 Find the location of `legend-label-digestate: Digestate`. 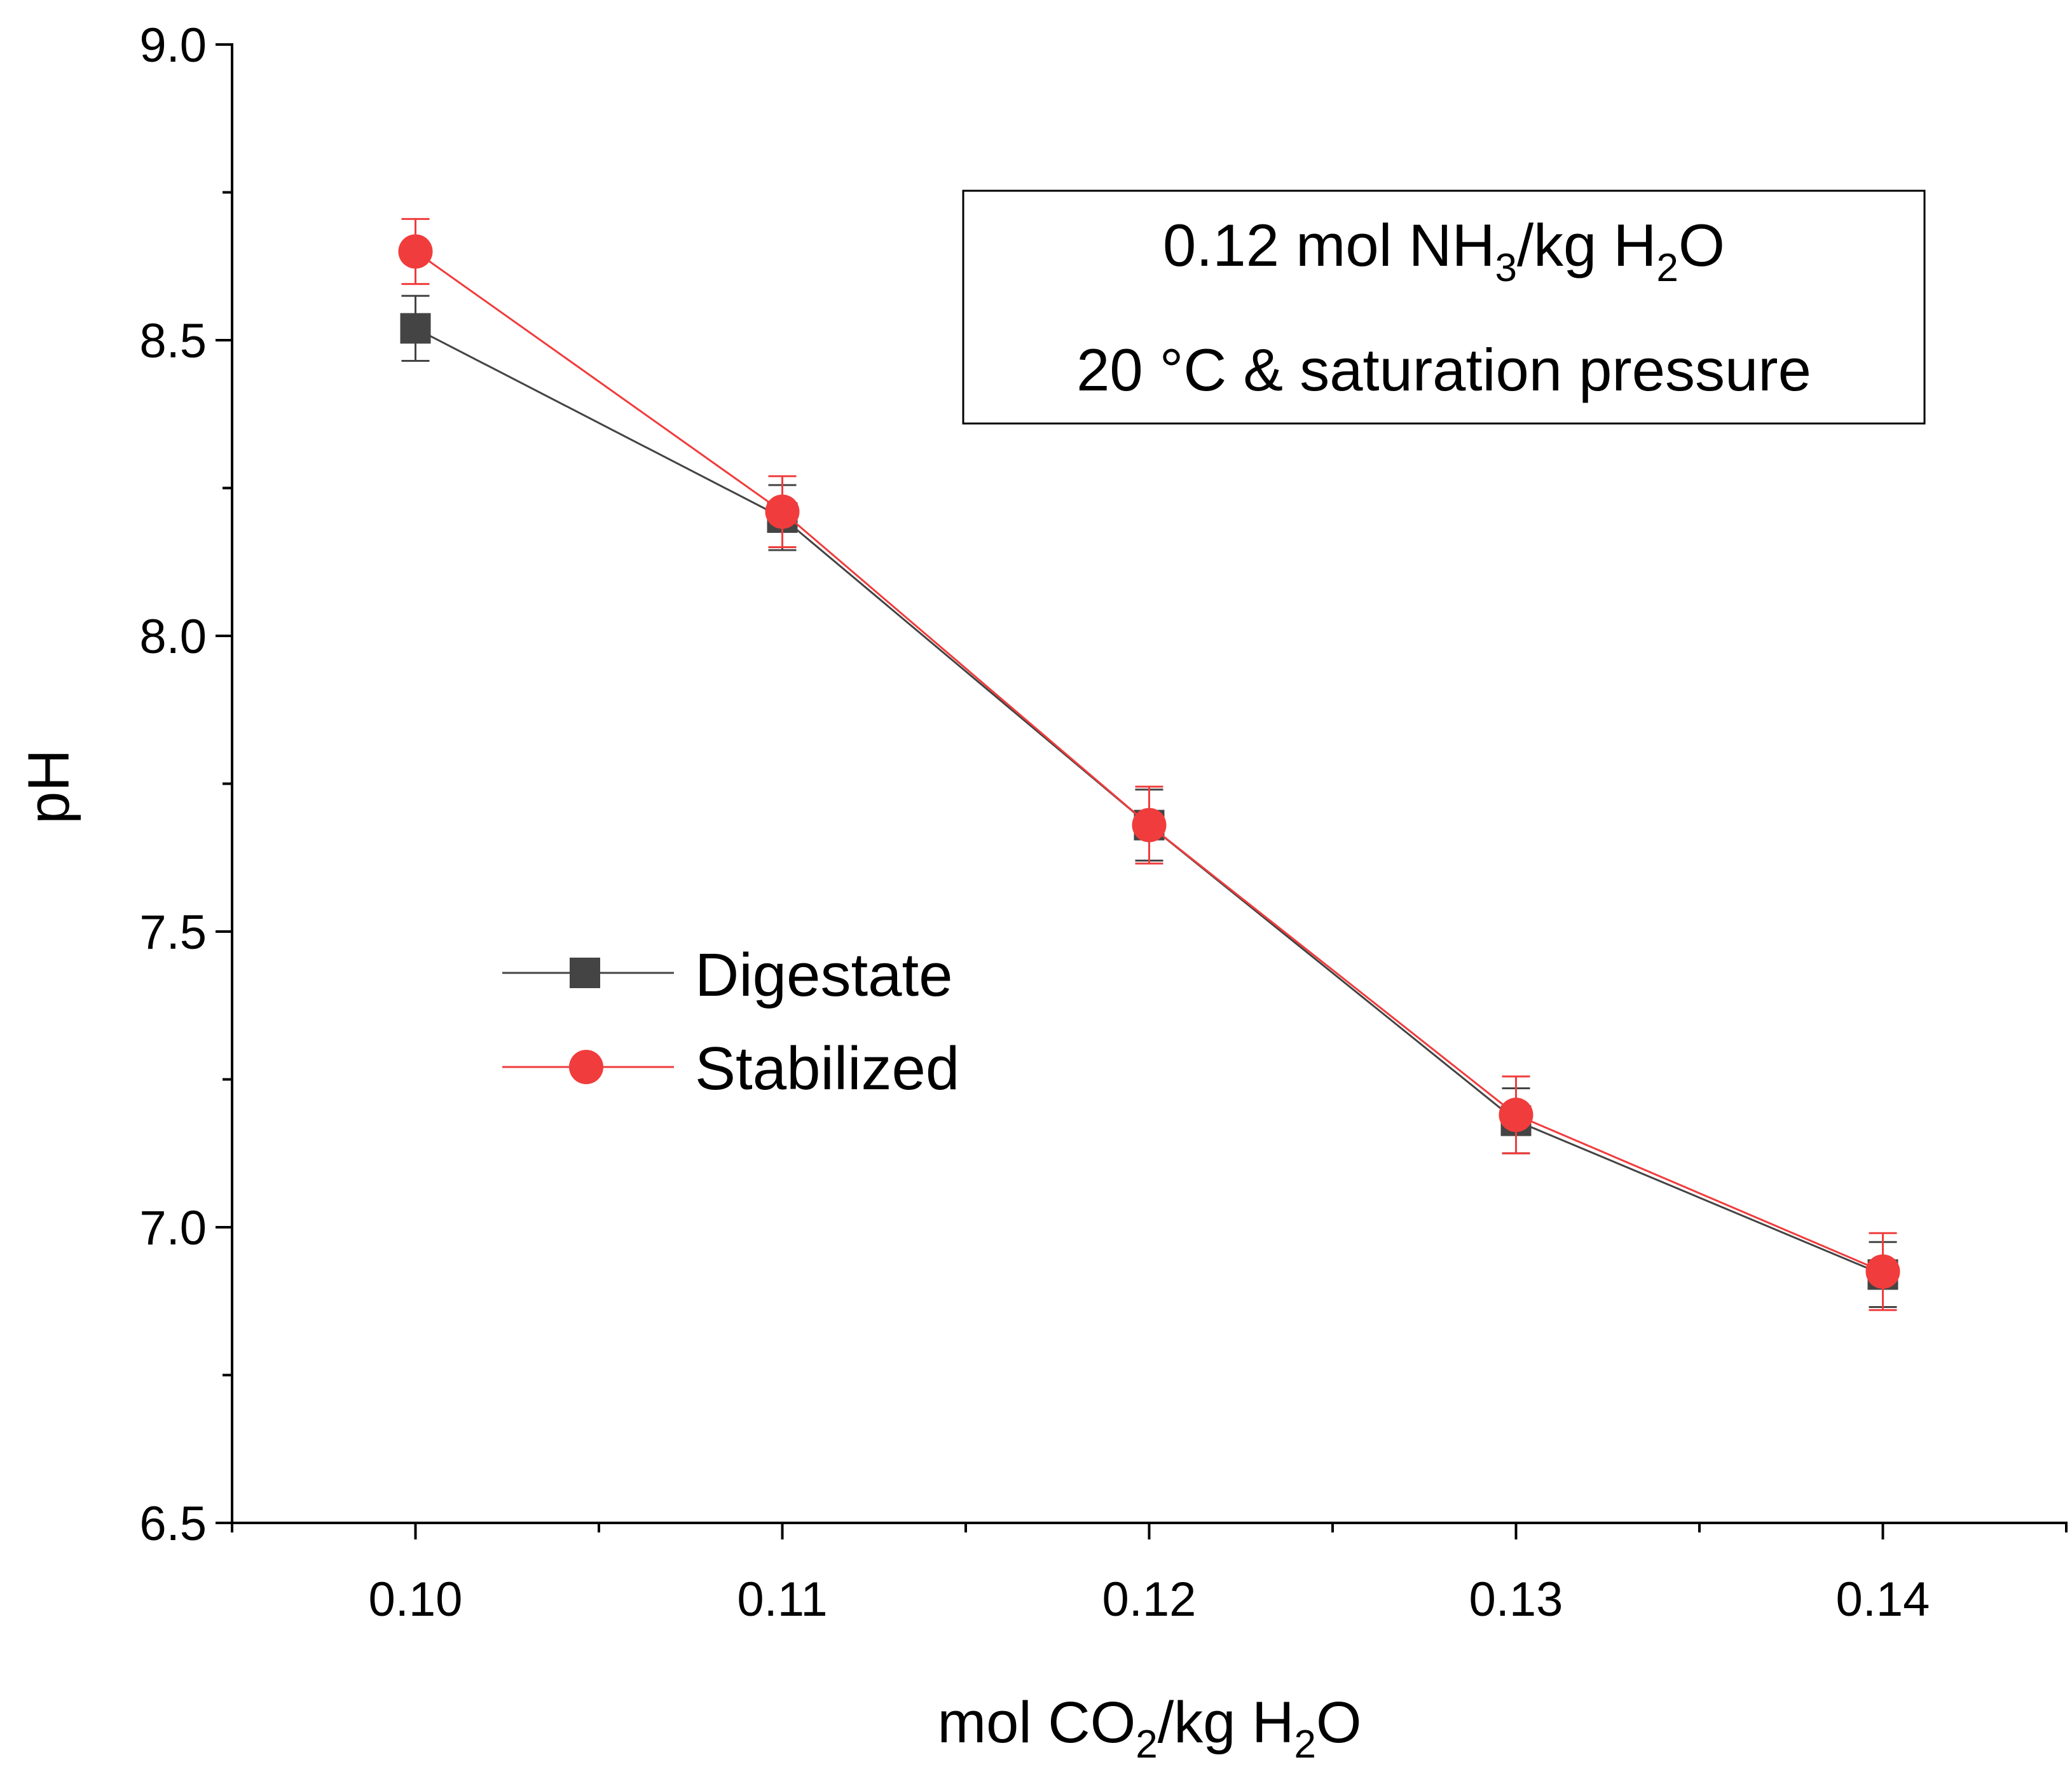

legend-label-digestate: Digestate is located at coordinates (824, 975).